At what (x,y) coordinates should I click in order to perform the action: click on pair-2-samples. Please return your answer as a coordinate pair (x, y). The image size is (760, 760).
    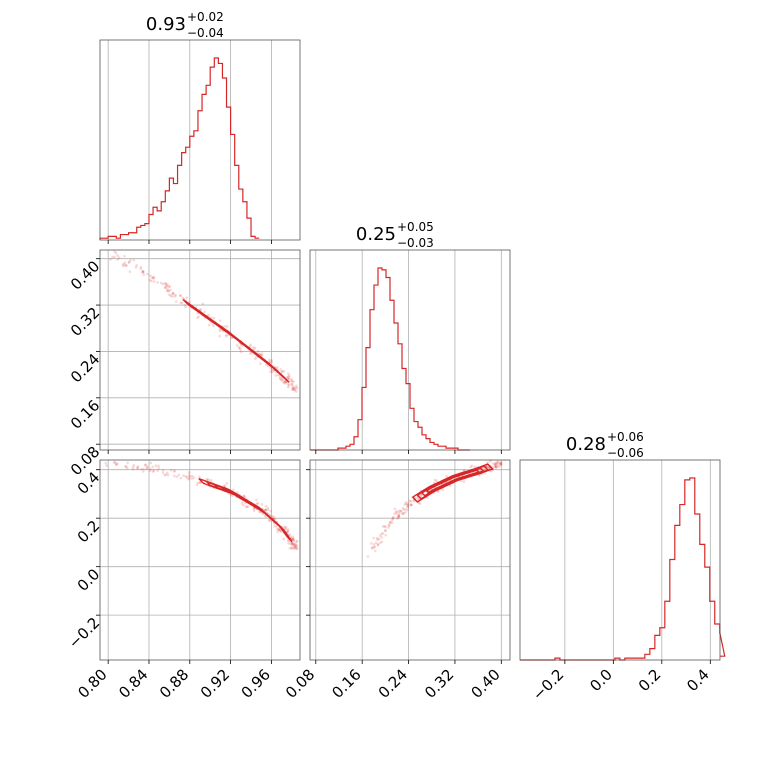
    Looking at the image, I should click on (436, 509).